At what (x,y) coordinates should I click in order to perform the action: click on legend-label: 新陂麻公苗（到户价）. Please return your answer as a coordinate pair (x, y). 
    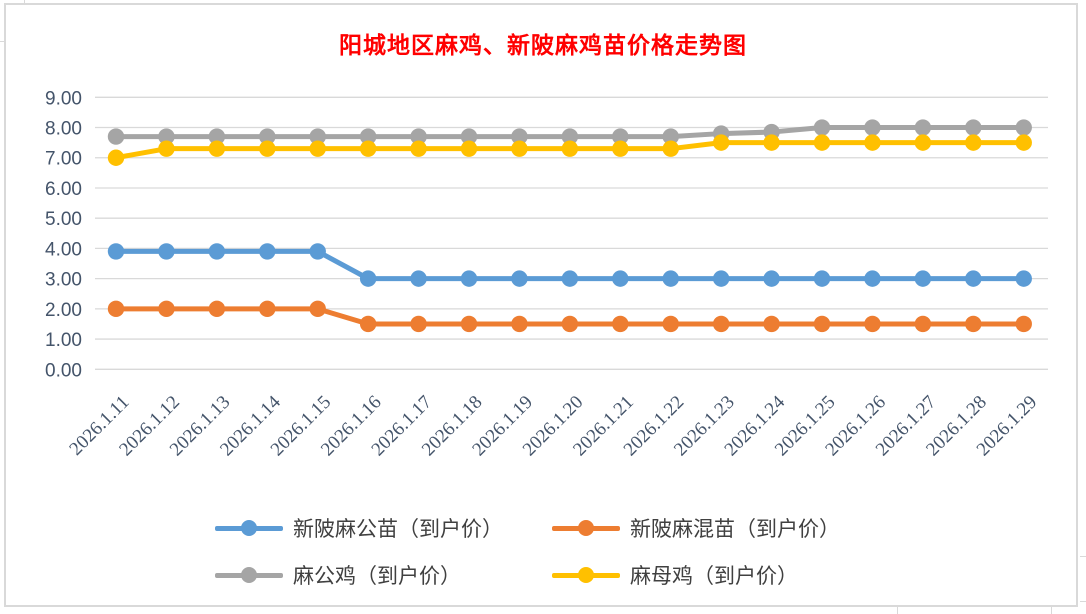
    Looking at the image, I should click on (398, 529).